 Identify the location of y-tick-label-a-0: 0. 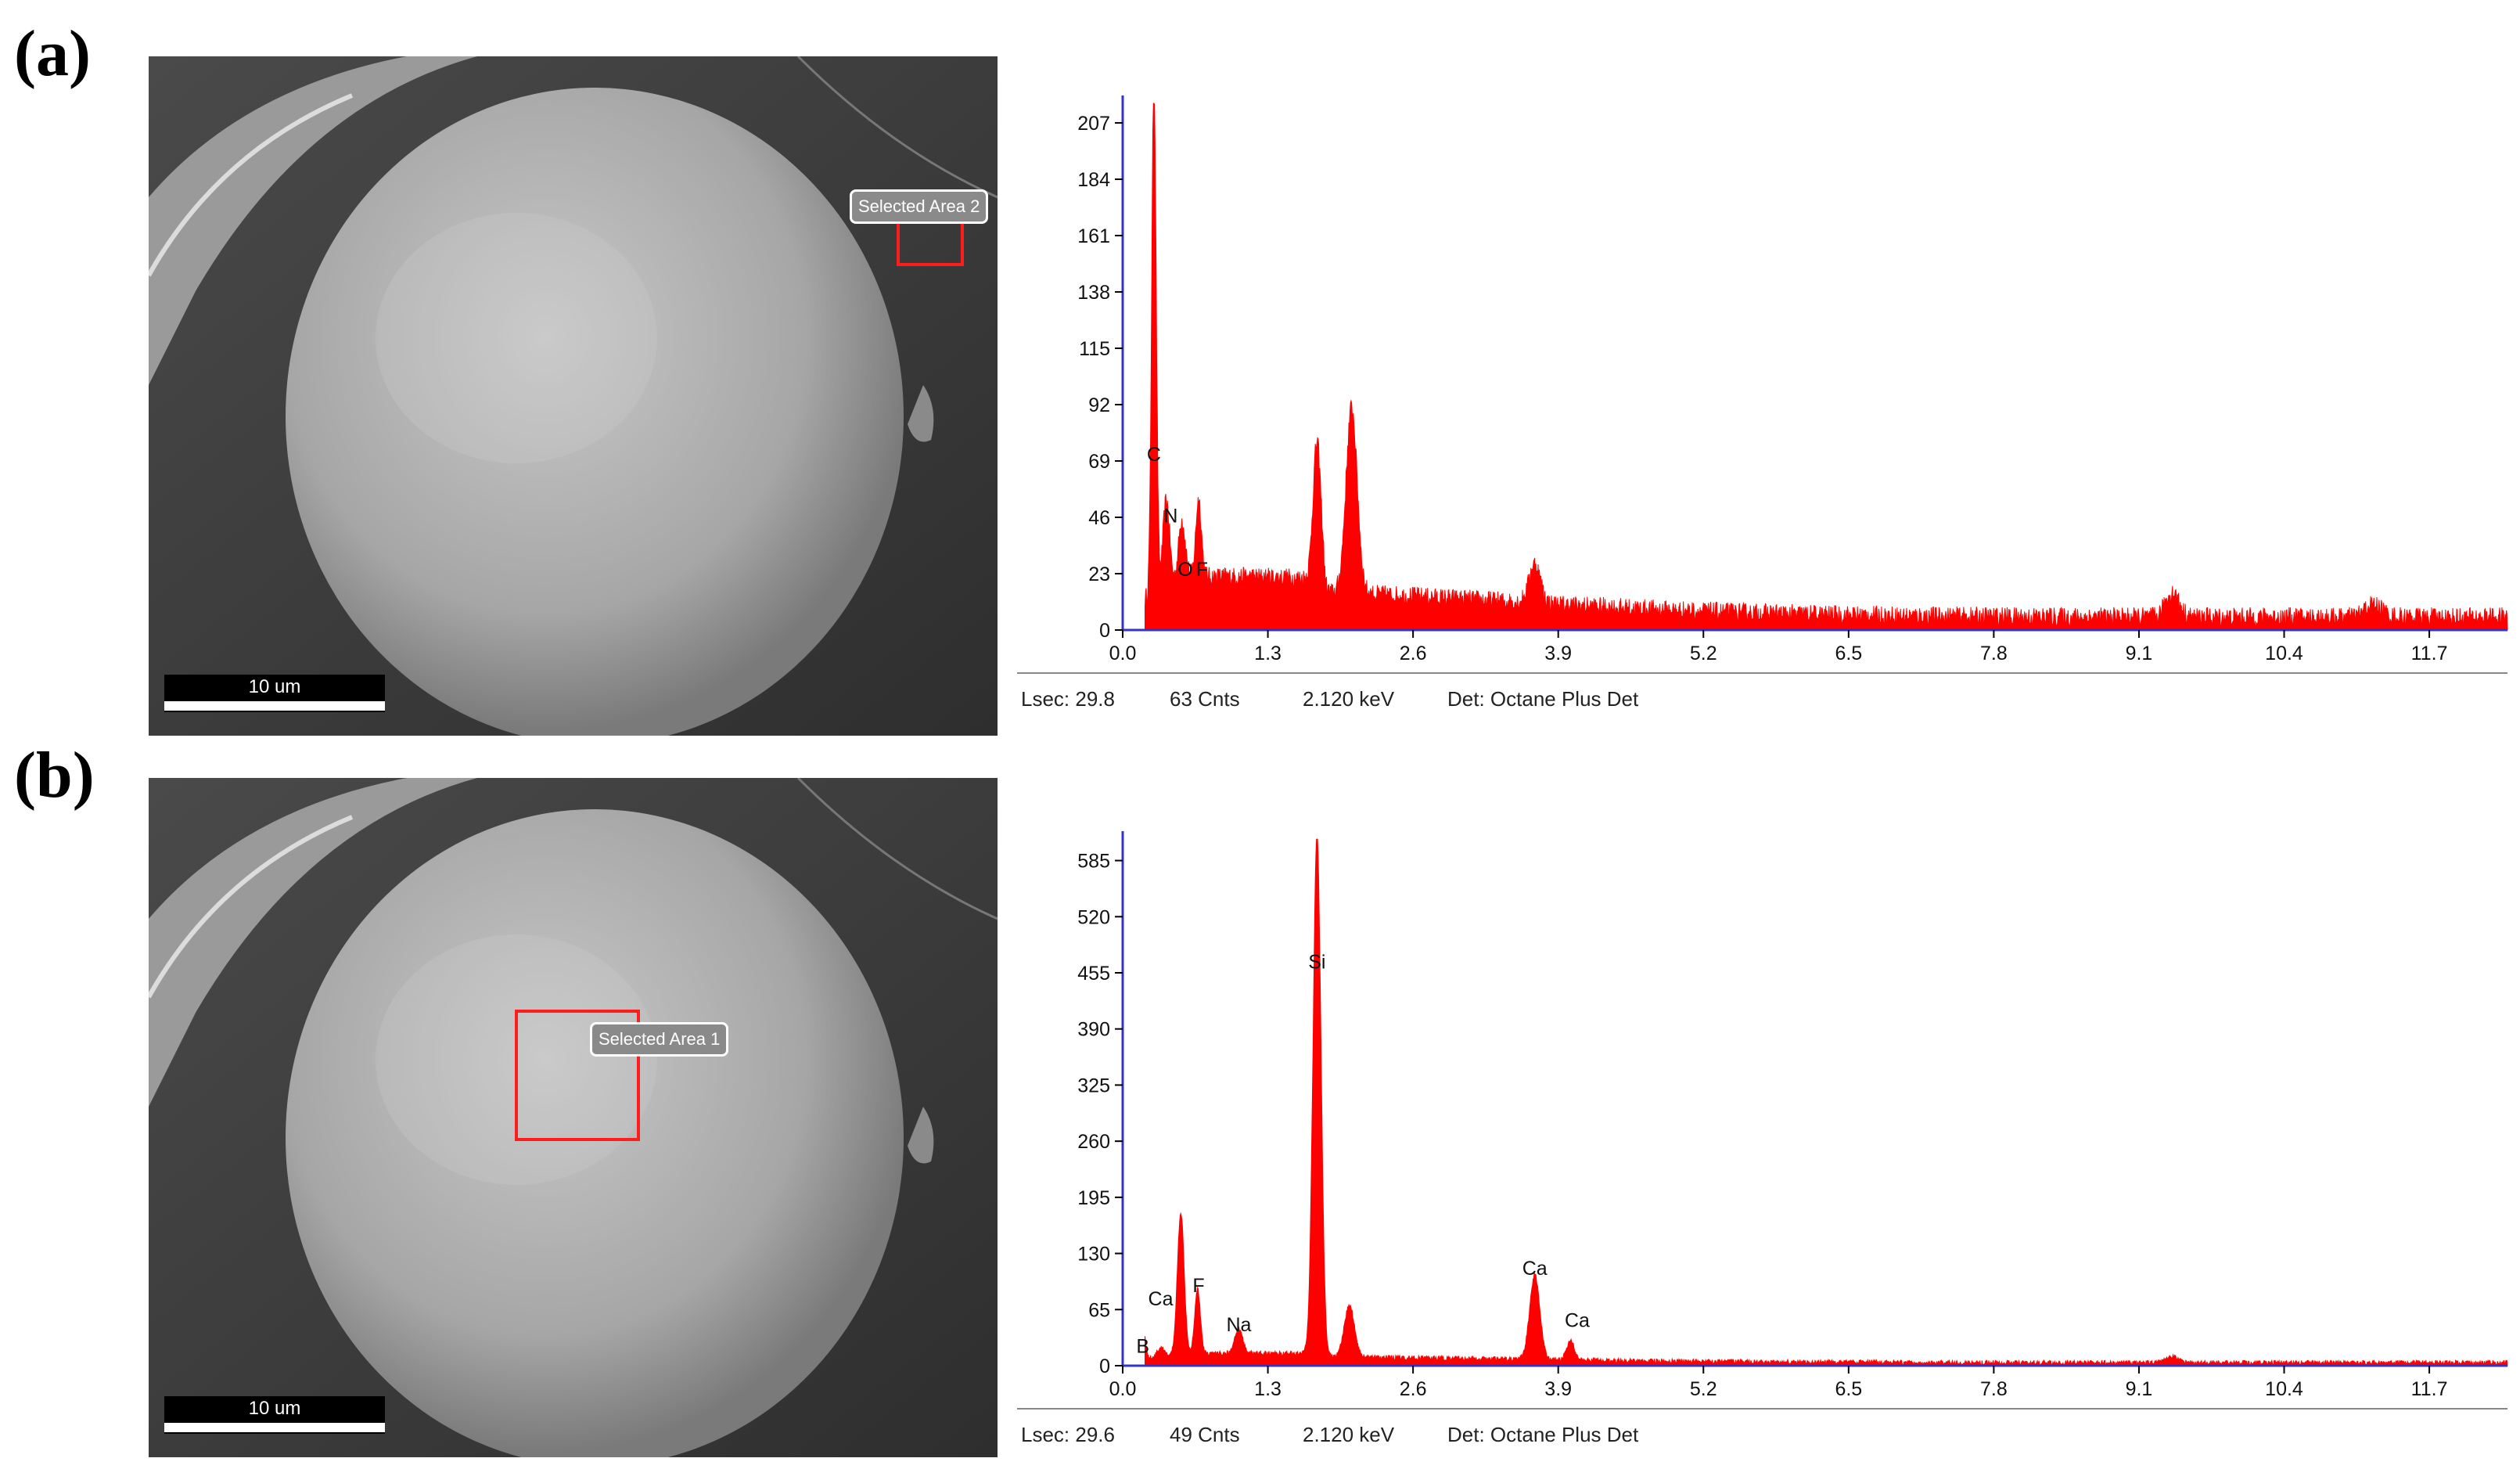
(1104, 631).